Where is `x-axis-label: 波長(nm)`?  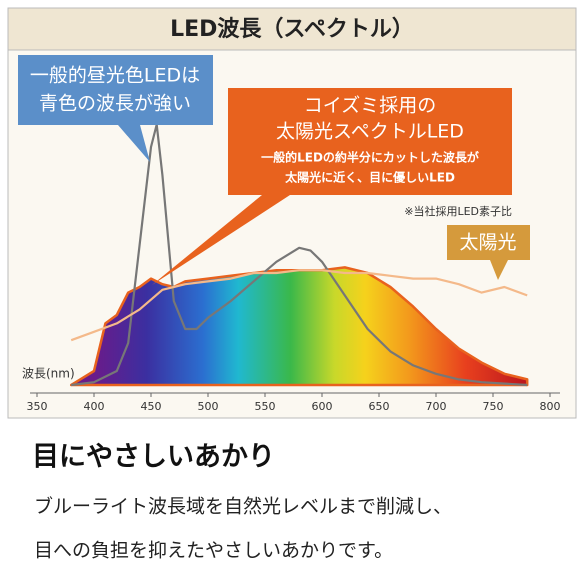
x-axis-label: 波長(nm) is located at coordinates (48, 374).